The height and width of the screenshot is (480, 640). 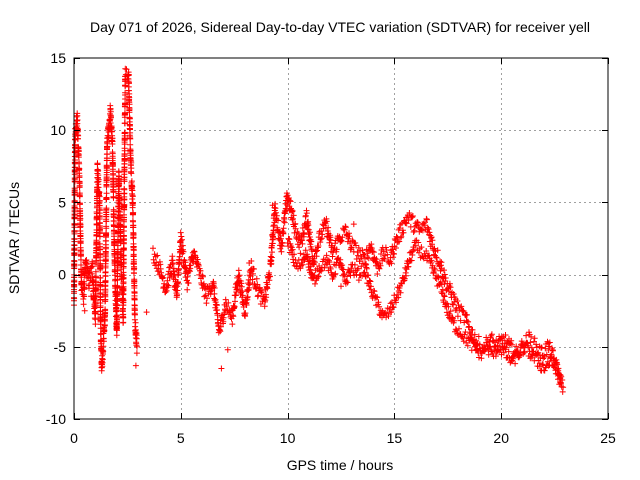 I want to click on x-tick-label: 10, so click(x=288, y=438).